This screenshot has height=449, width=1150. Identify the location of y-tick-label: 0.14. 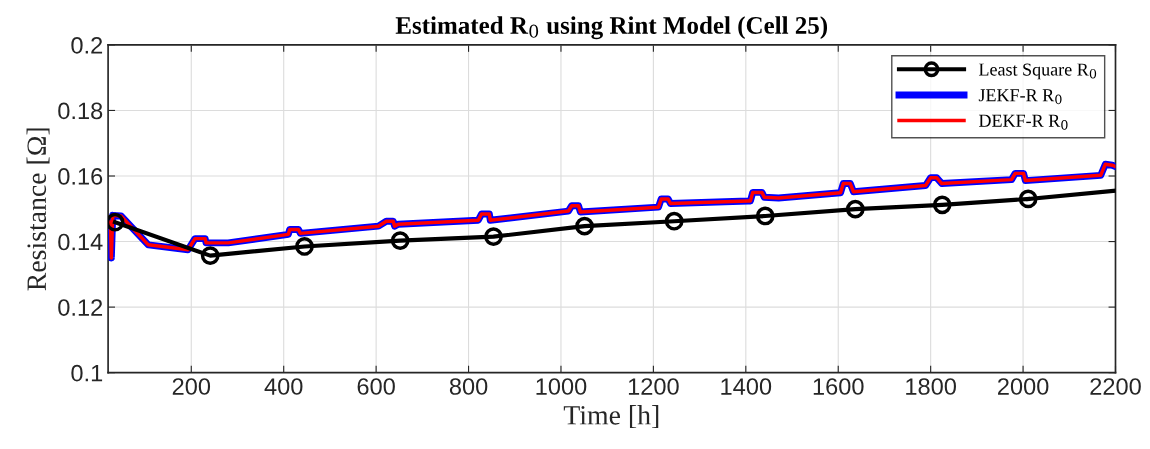
(80, 242).